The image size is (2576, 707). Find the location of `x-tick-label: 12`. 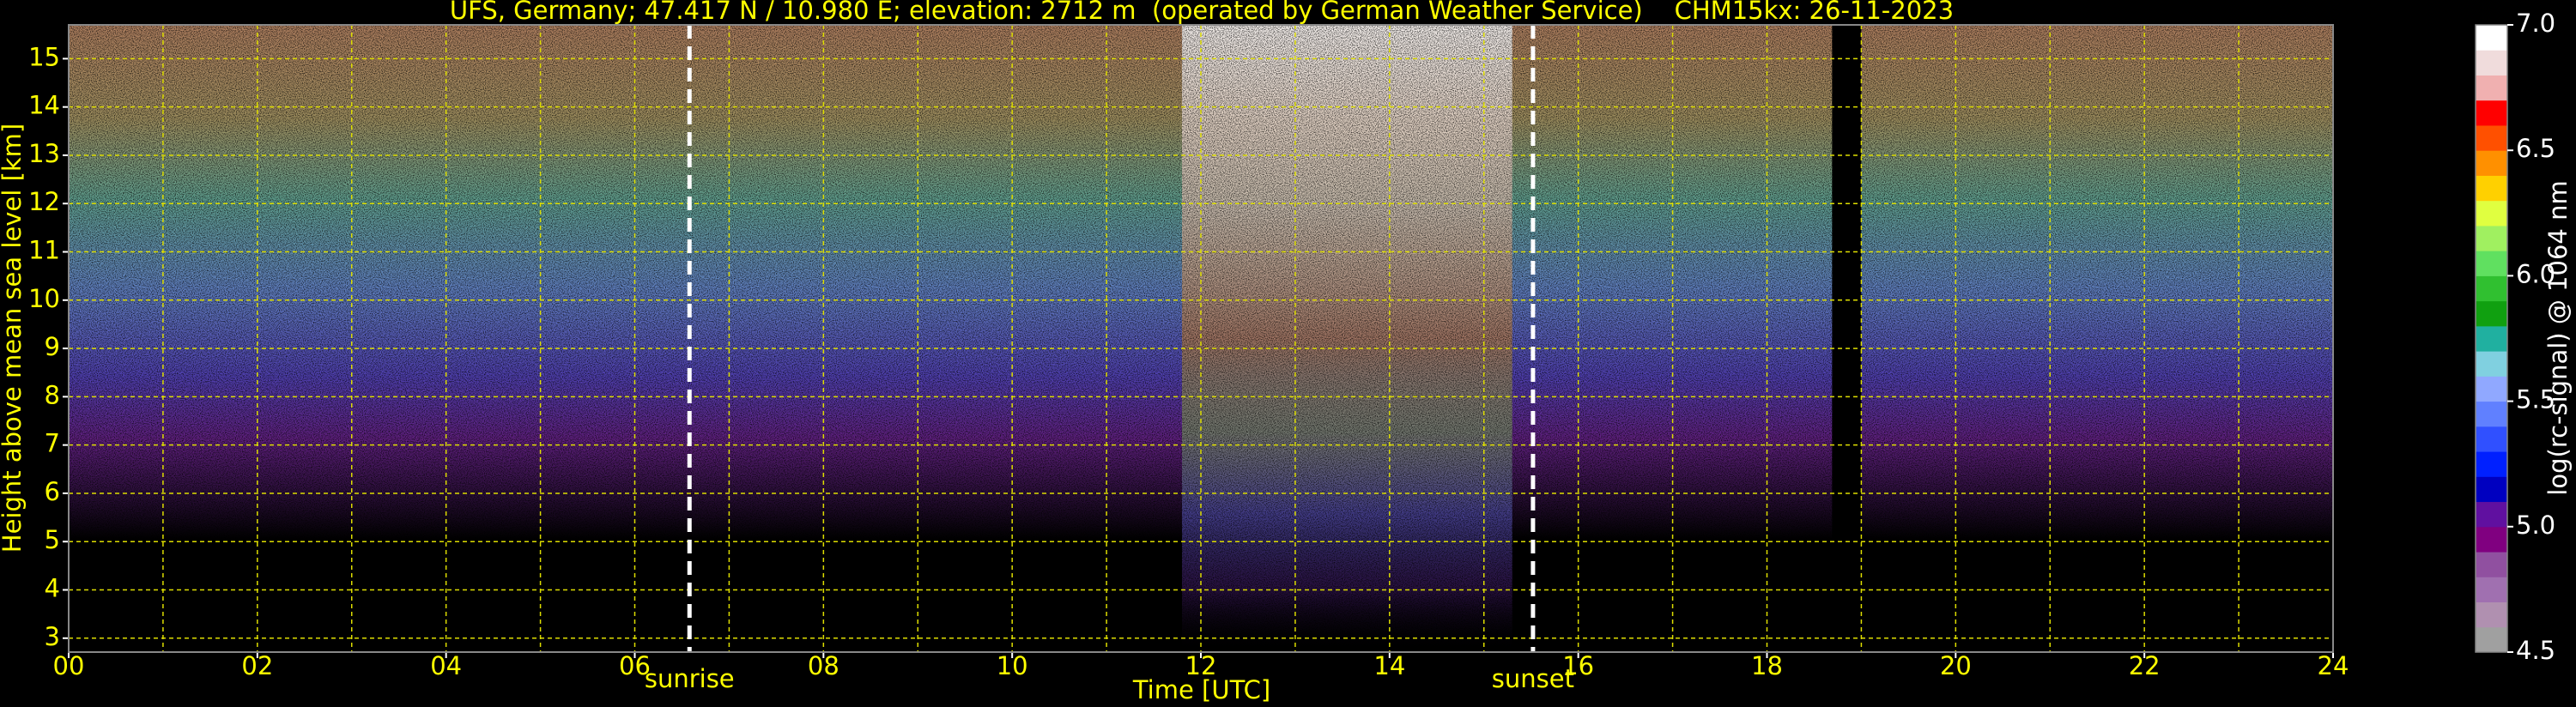

x-tick-label: 12 is located at coordinates (1201, 666).